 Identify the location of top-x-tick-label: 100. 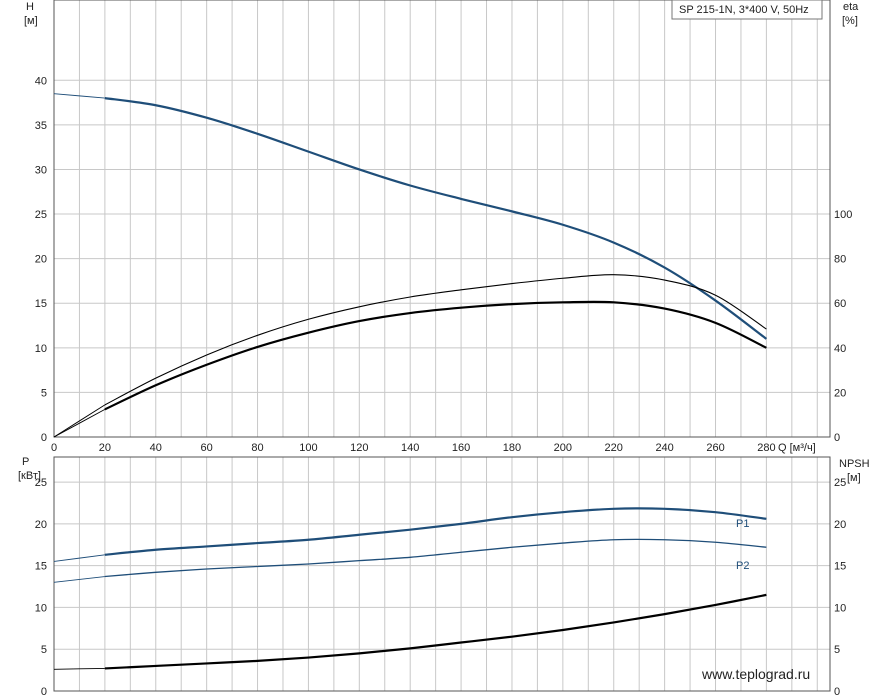
(308, 448).